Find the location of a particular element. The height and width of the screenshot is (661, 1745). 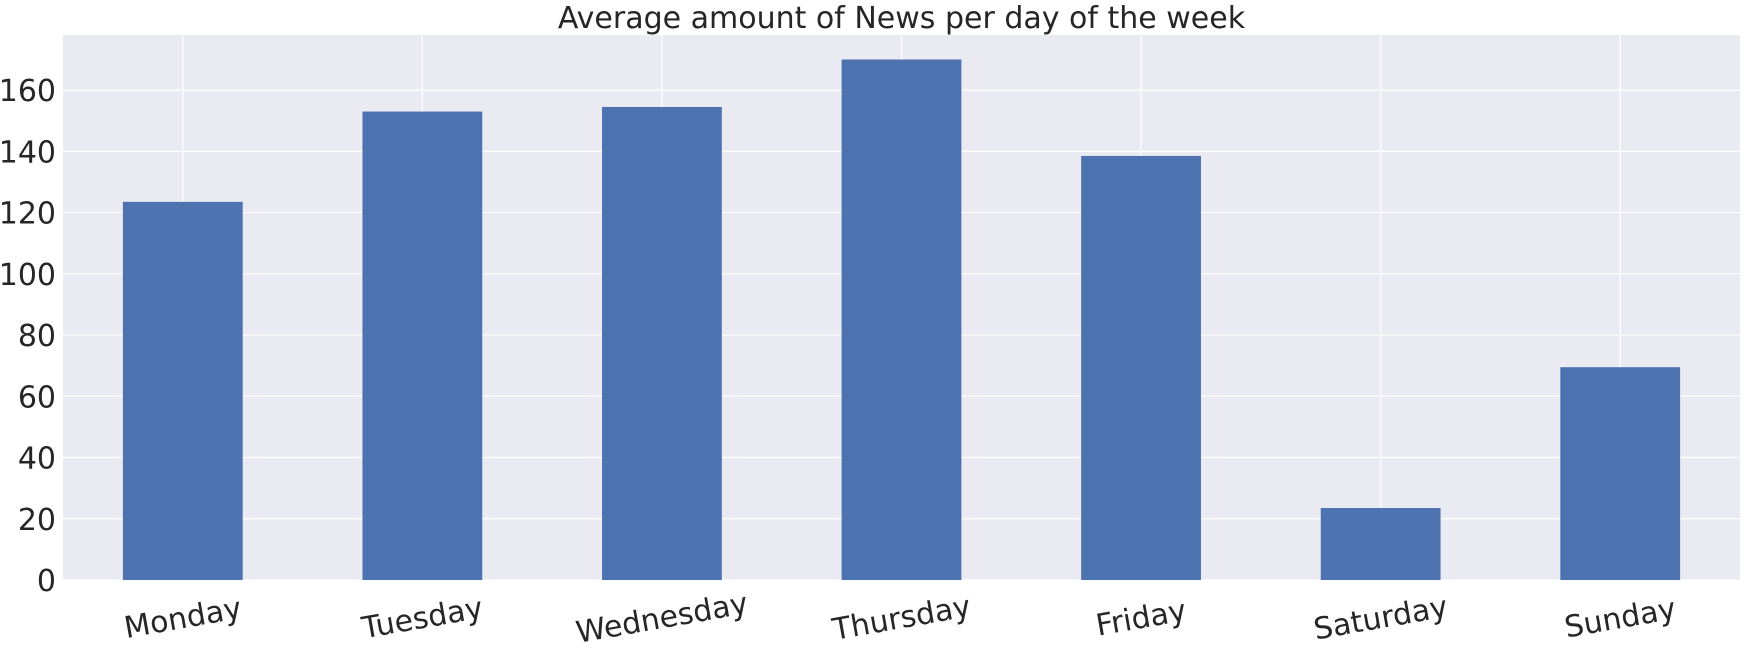

bar-friday is located at coordinates (1141, 367).